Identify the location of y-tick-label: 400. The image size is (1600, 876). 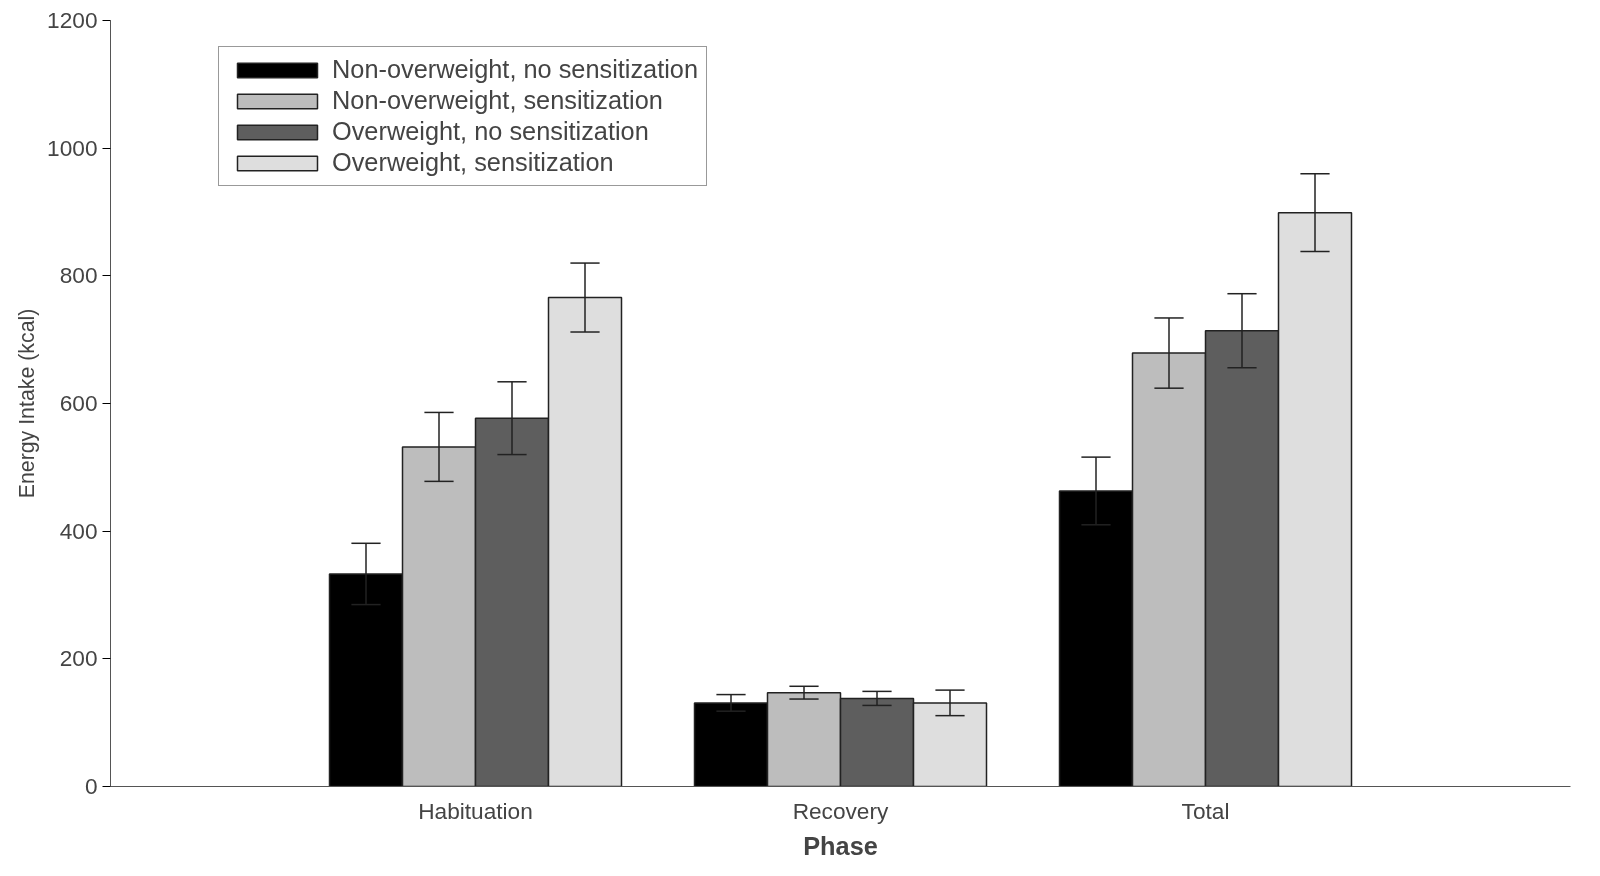
(78, 530).